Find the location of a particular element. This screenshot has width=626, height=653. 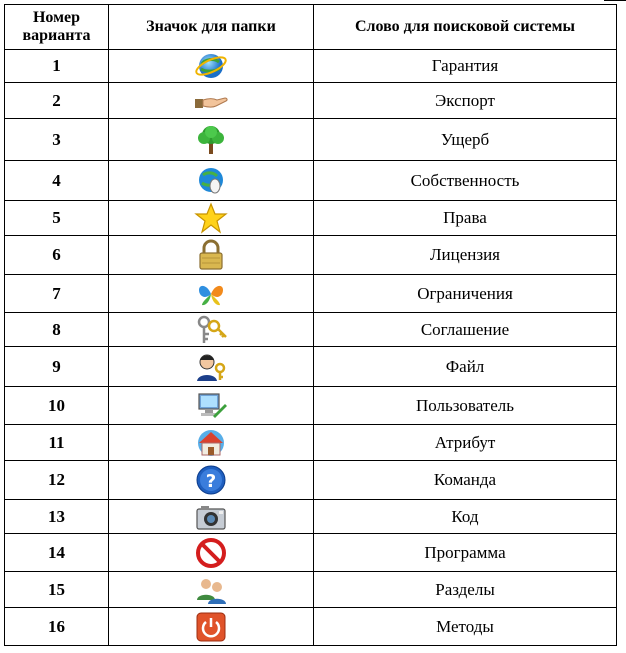

search-word: Собственность is located at coordinates (465, 180).